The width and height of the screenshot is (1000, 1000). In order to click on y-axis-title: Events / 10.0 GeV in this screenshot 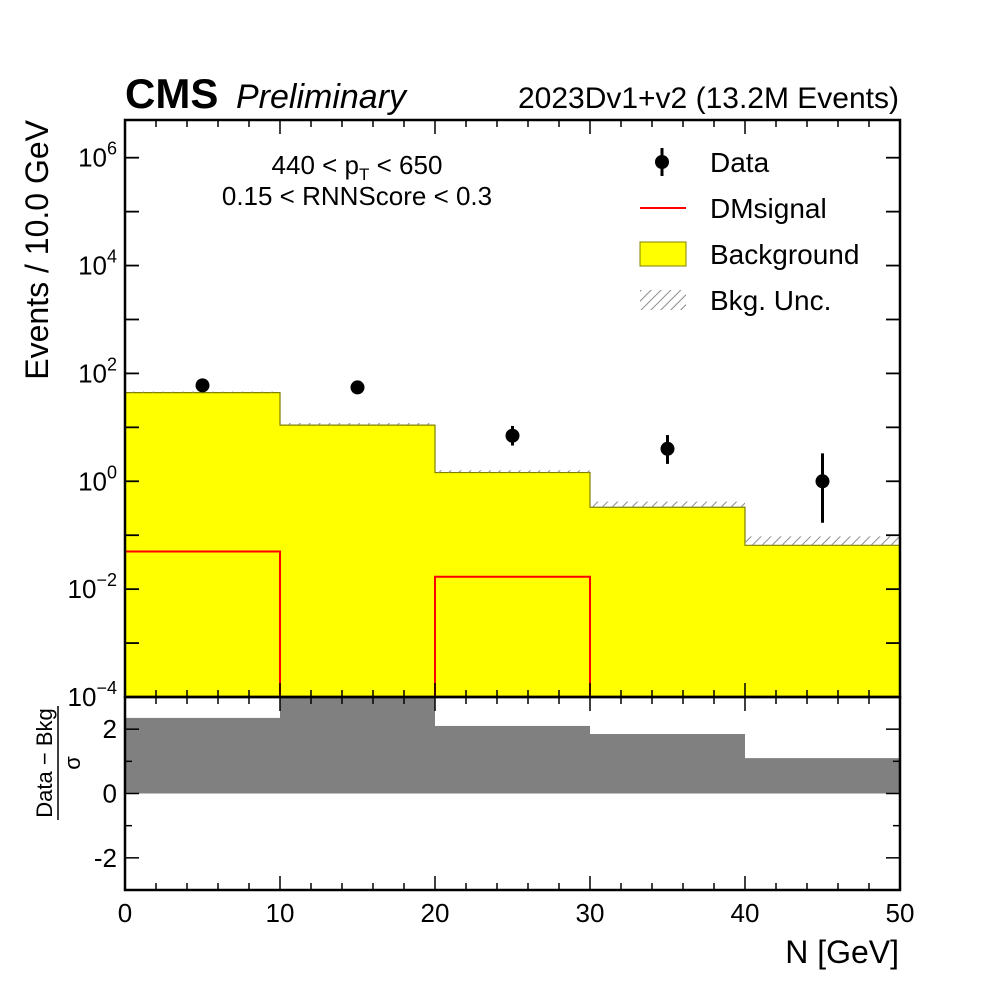, I will do `click(37, 249)`.